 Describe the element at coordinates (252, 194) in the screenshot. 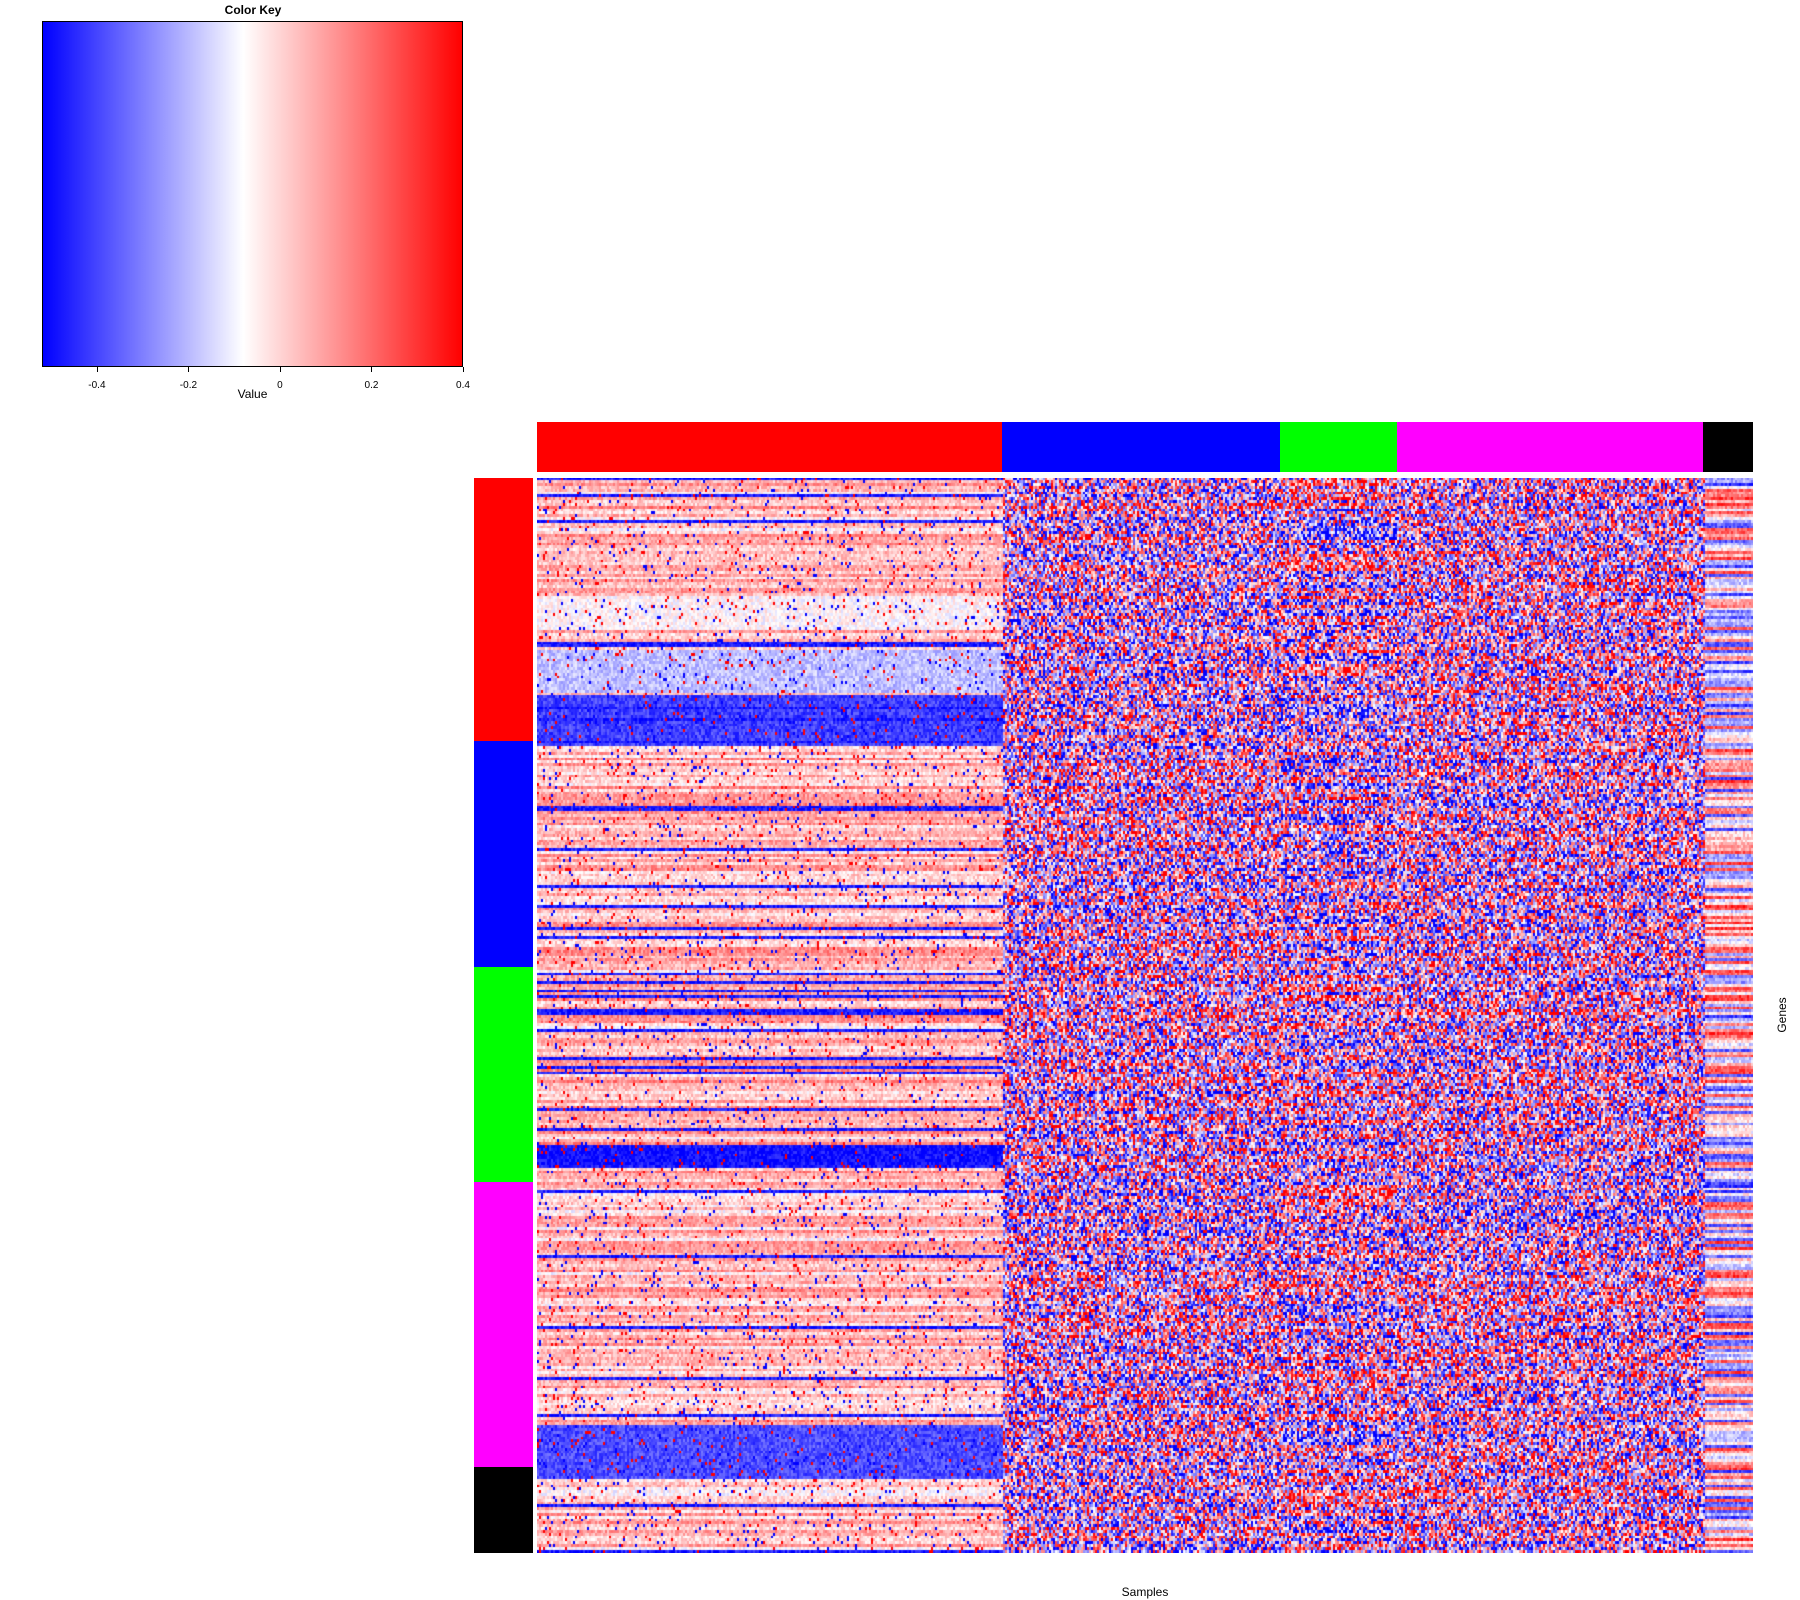

I see `color-key-gradient` at that location.